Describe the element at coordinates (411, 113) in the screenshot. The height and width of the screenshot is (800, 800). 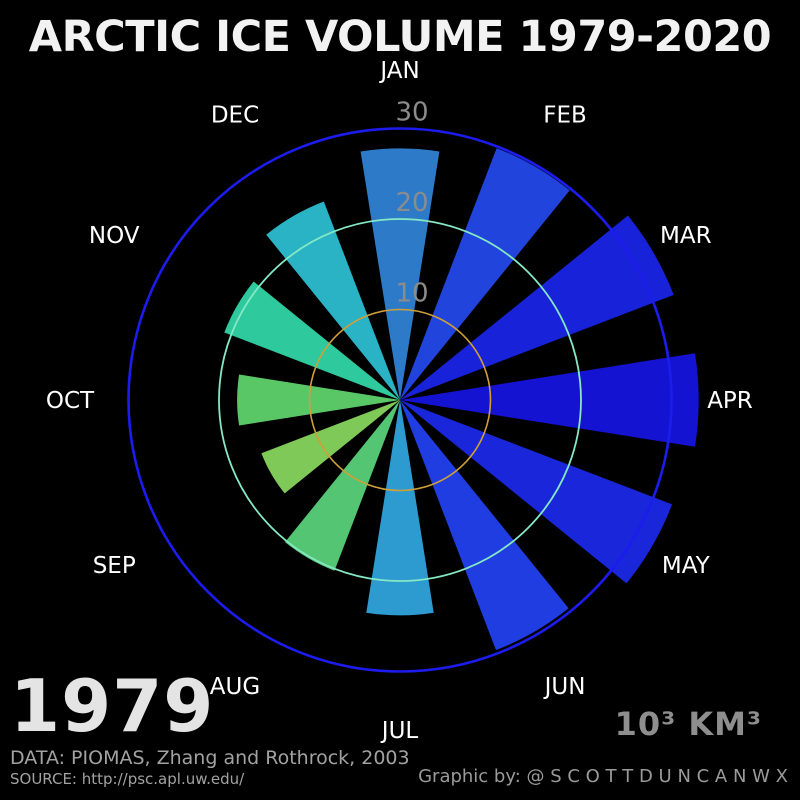
I see `tick-label-30: 30` at that location.